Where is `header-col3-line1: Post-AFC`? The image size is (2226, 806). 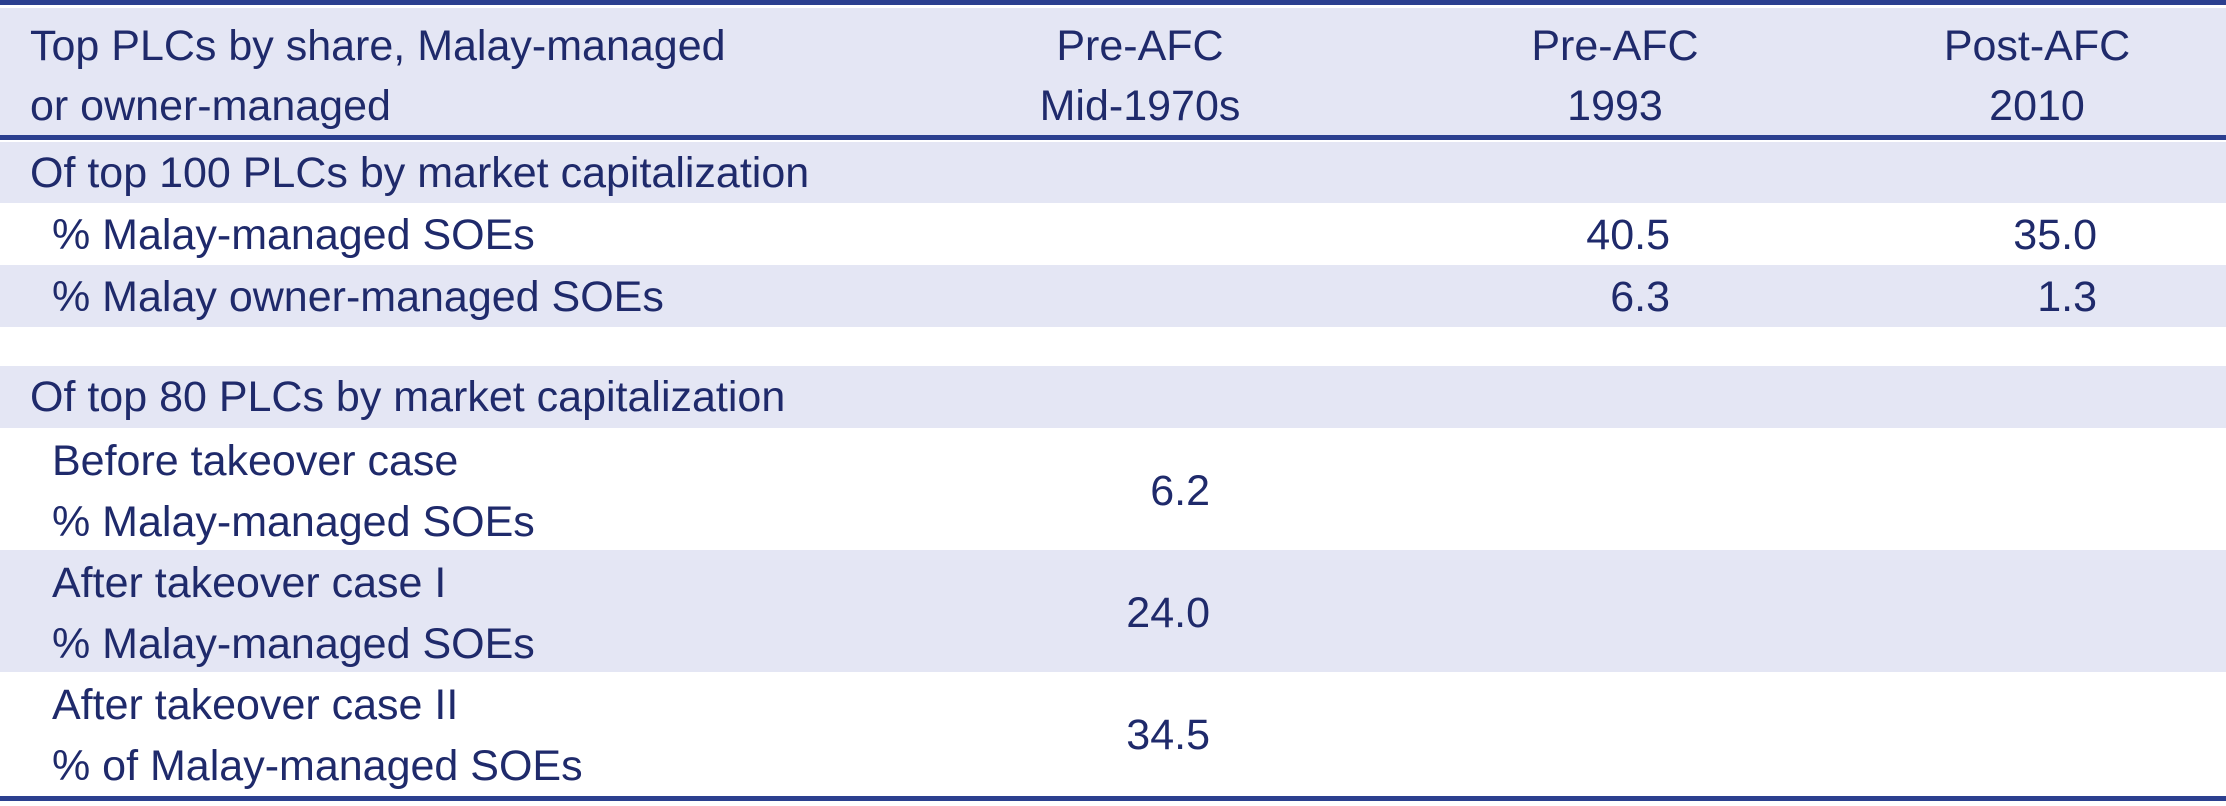
header-col3-line1: Post-AFC is located at coordinates (2037, 46).